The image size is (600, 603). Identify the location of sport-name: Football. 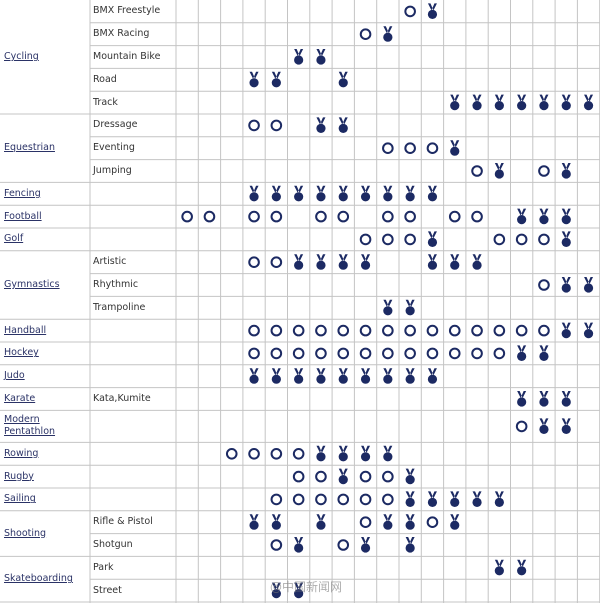
(23, 216).